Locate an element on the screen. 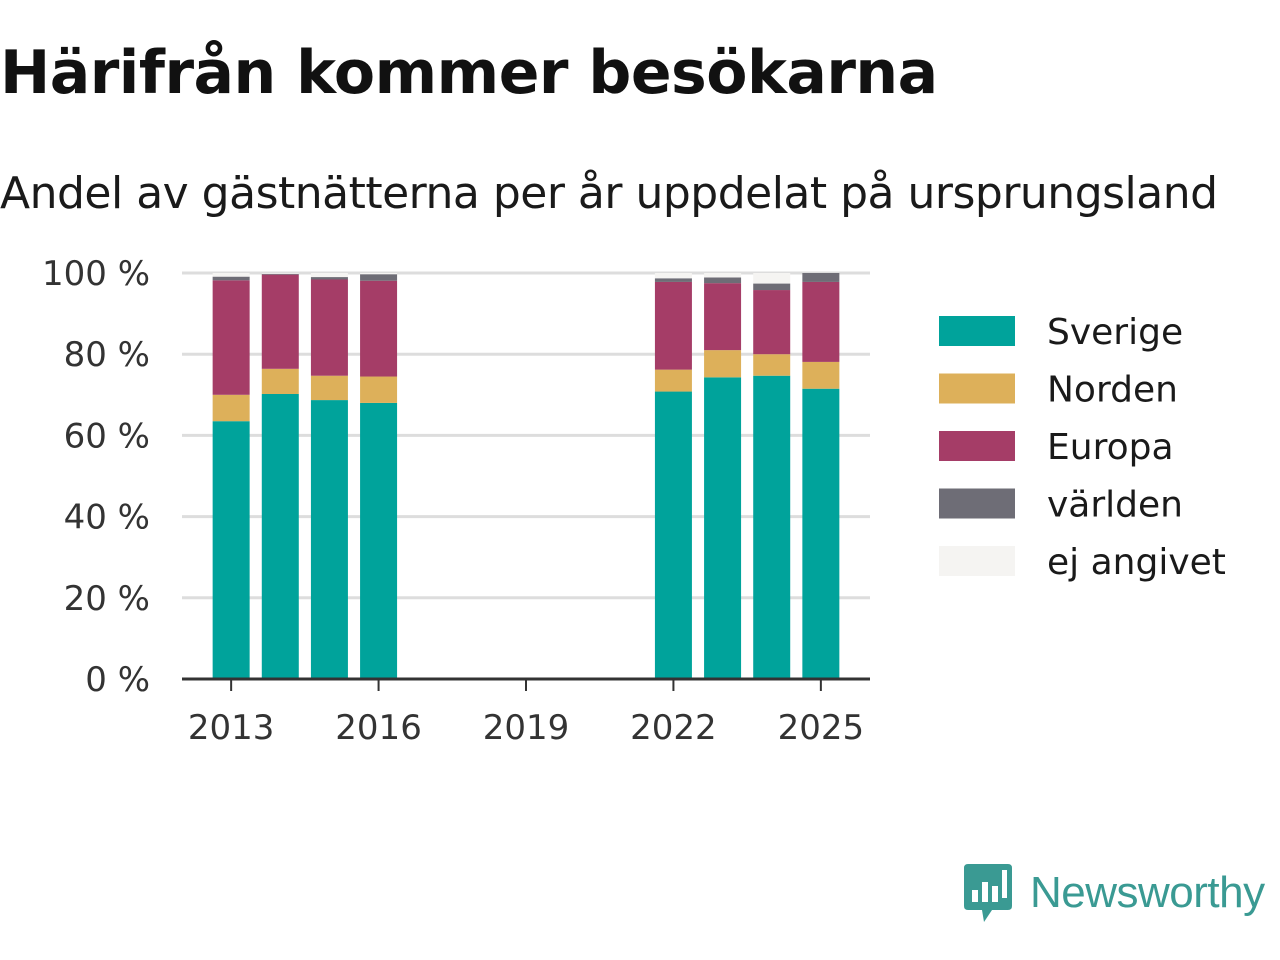 Image resolution: width=1280 pixels, height=960 pixels. y-tick-label: 20 % is located at coordinates (107, 599).